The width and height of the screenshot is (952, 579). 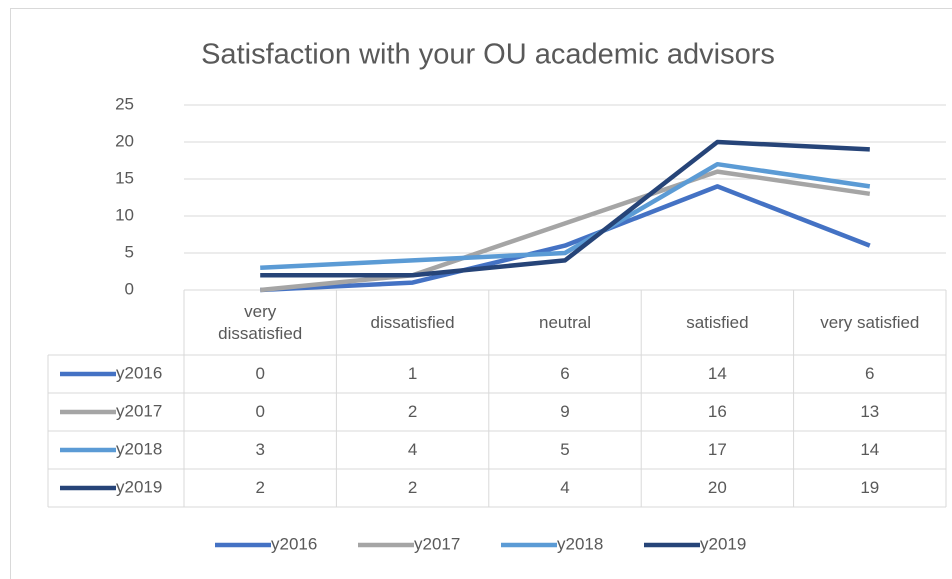 What do you see at coordinates (139, 410) in the screenshot?
I see `row-label: y2017` at bounding box center [139, 410].